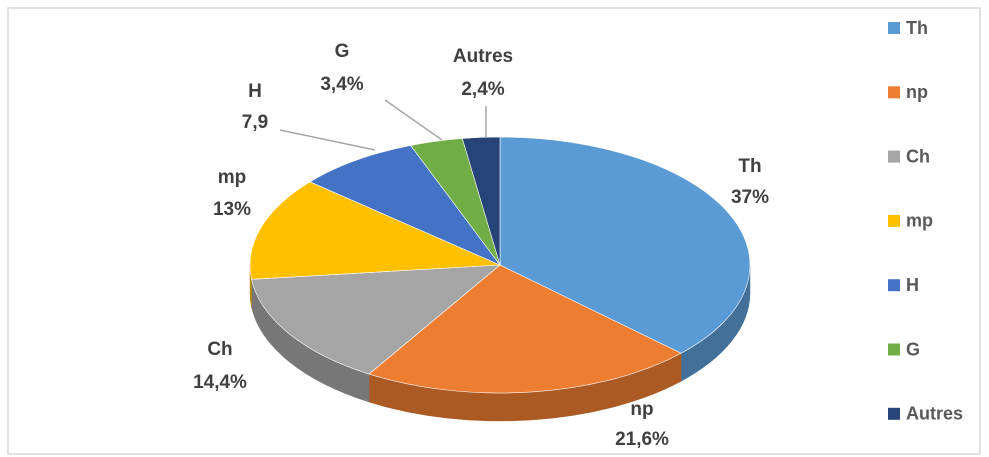  I want to click on slice-category-label: Th, so click(749, 166).